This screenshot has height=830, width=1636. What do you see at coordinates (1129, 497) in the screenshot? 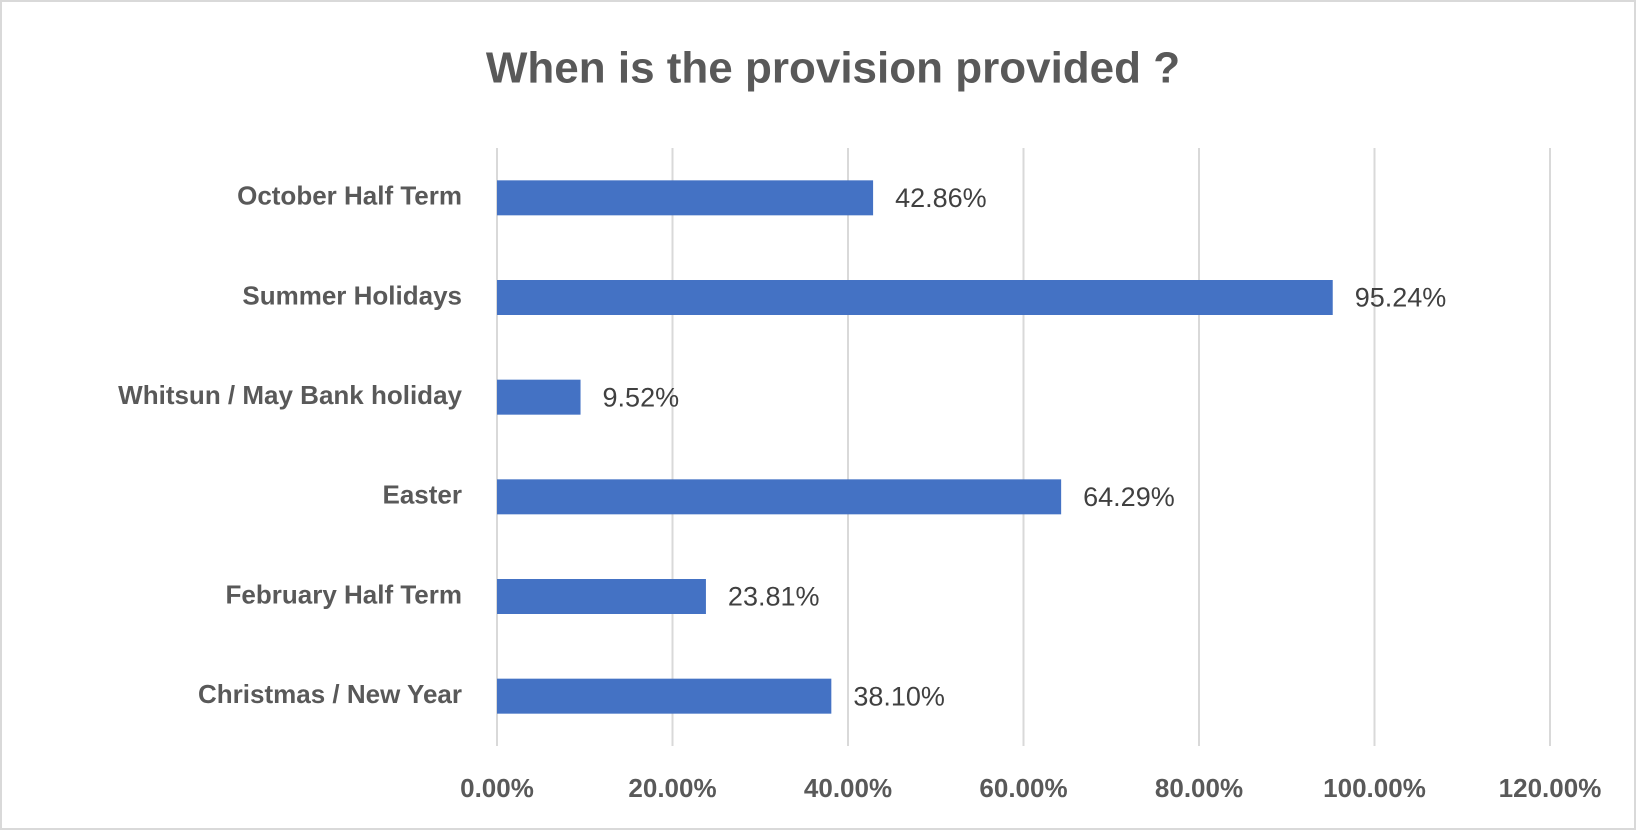
I see `data-label: 64.29%` at bounding box center [1129, 497].